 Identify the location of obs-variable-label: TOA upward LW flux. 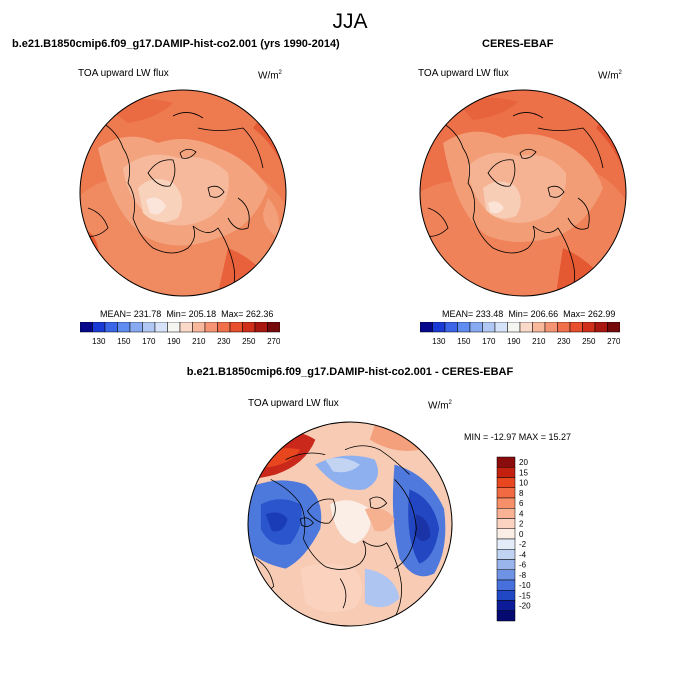
(463, 73).